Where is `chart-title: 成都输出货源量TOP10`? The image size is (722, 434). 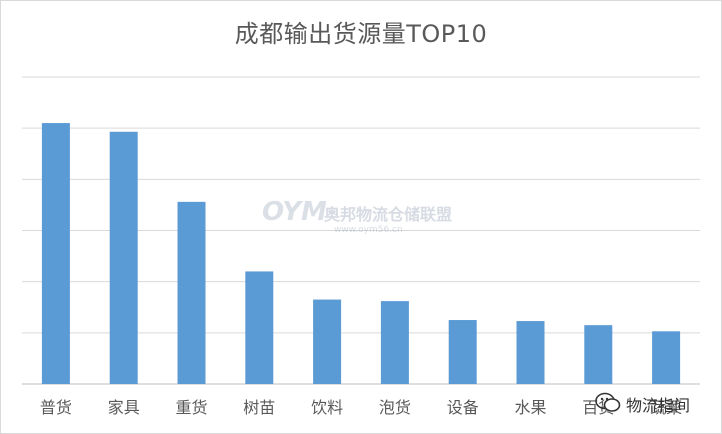
chart-title: 成都输出货源量TOP10 is located at coordinates (361, 34).